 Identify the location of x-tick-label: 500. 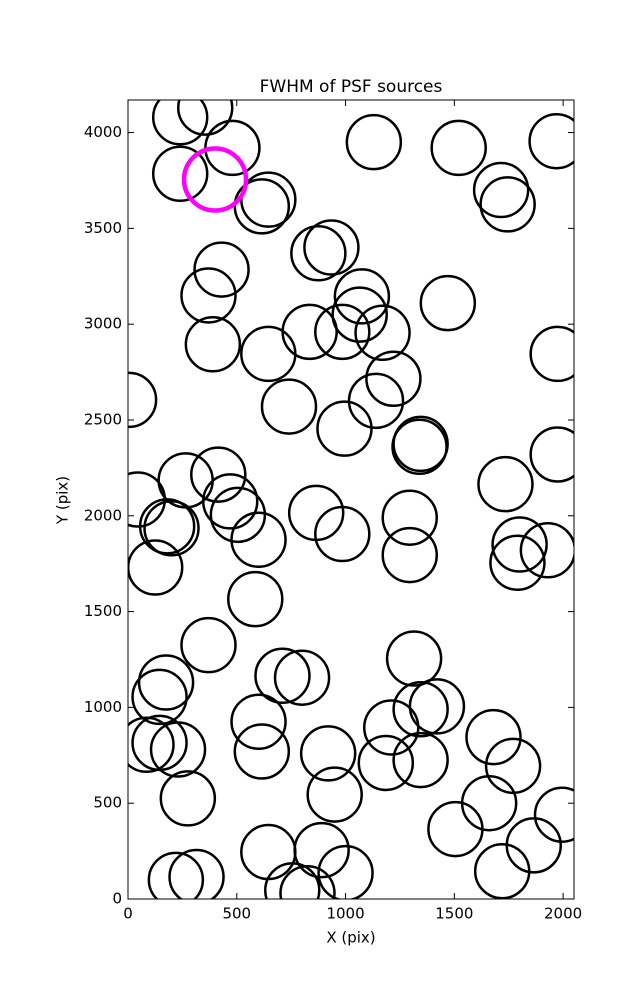
(236, 914).